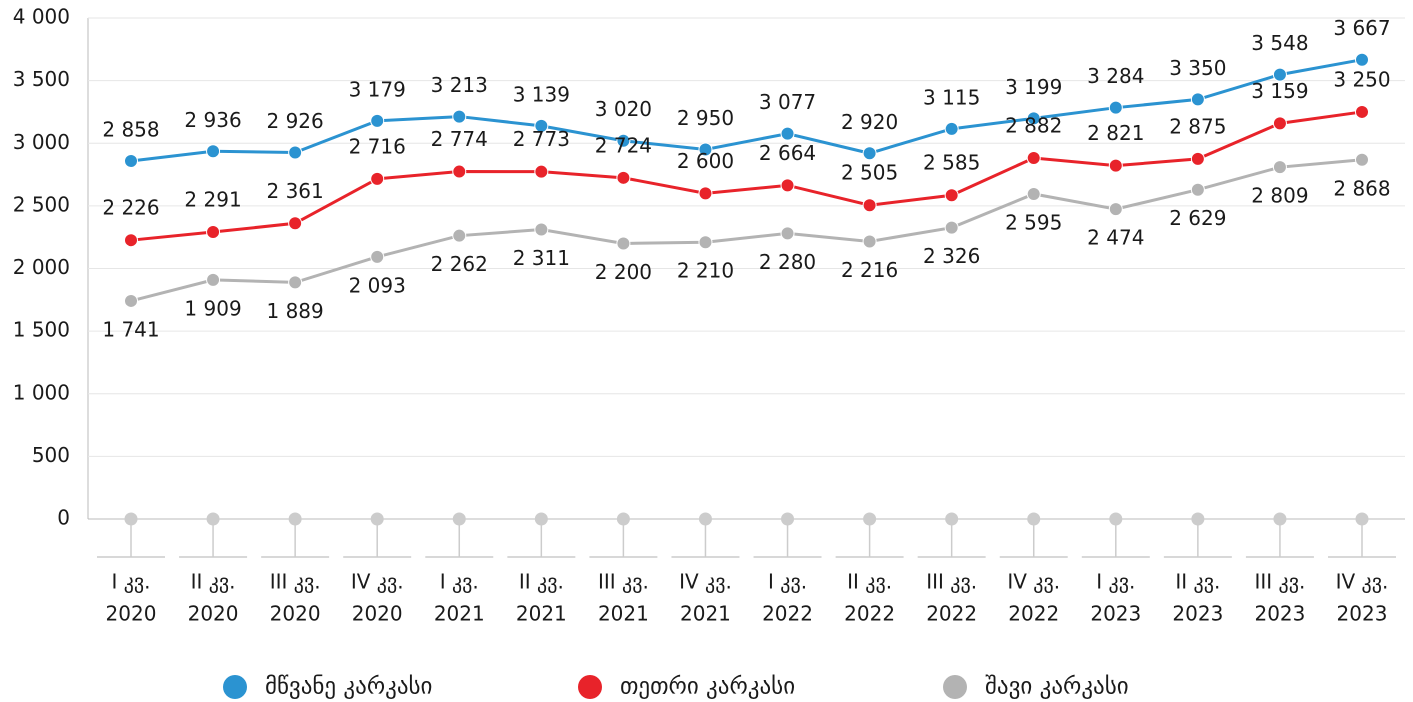  What do you see at coordinates (51, 455) in the screenshot?
I see `y-tick-label: 500` at bounding box center [51, 455].